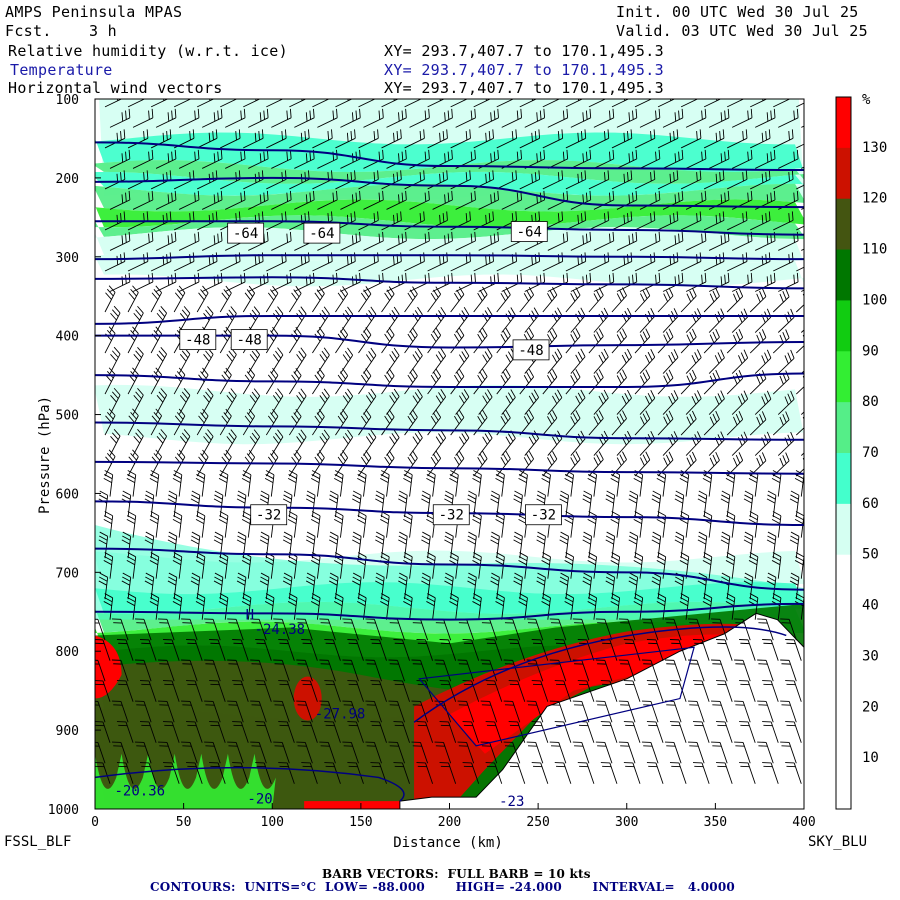  I want to click on contour-label: -64, so click(529, 233).